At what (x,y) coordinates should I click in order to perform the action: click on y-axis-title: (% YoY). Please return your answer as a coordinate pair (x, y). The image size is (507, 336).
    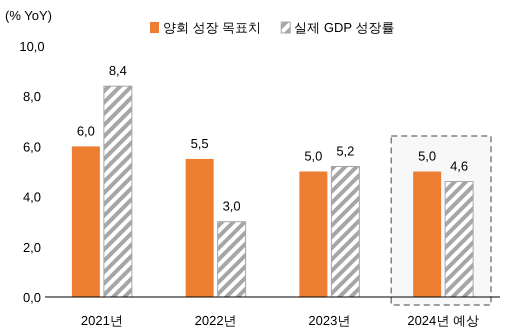
    Looking at the image, I should click on (28, 15).